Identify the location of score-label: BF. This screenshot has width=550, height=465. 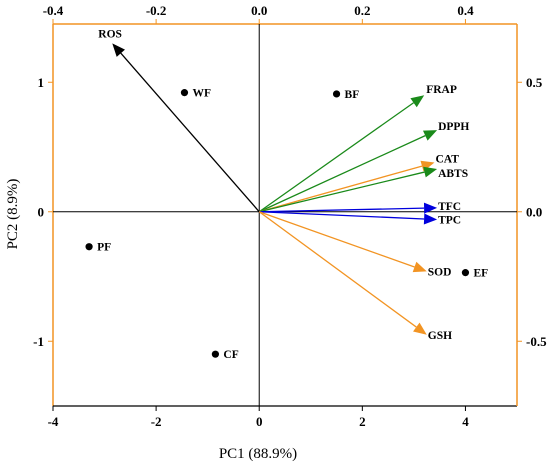
(352, 95).